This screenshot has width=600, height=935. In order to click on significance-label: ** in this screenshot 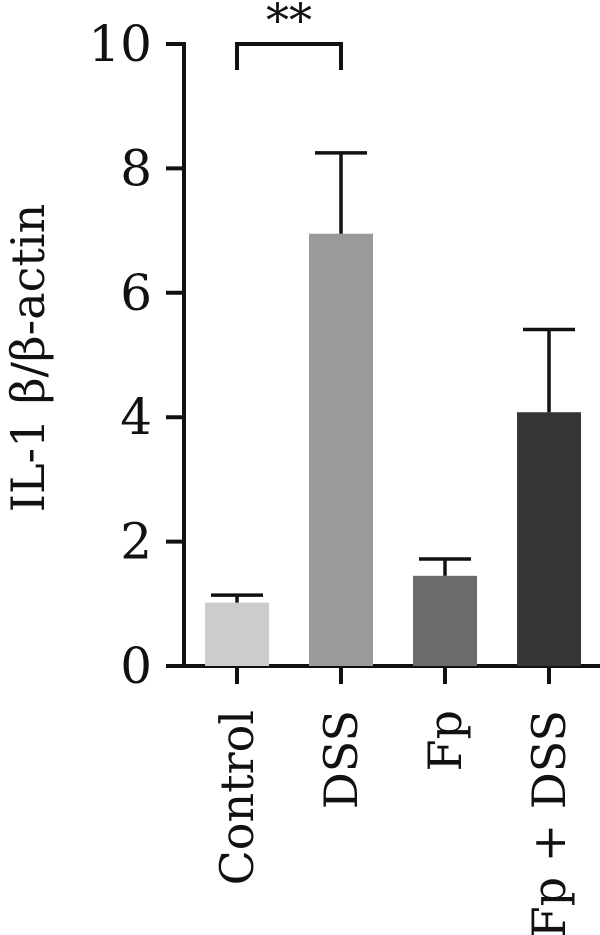, I will do `click(289, 23)`.